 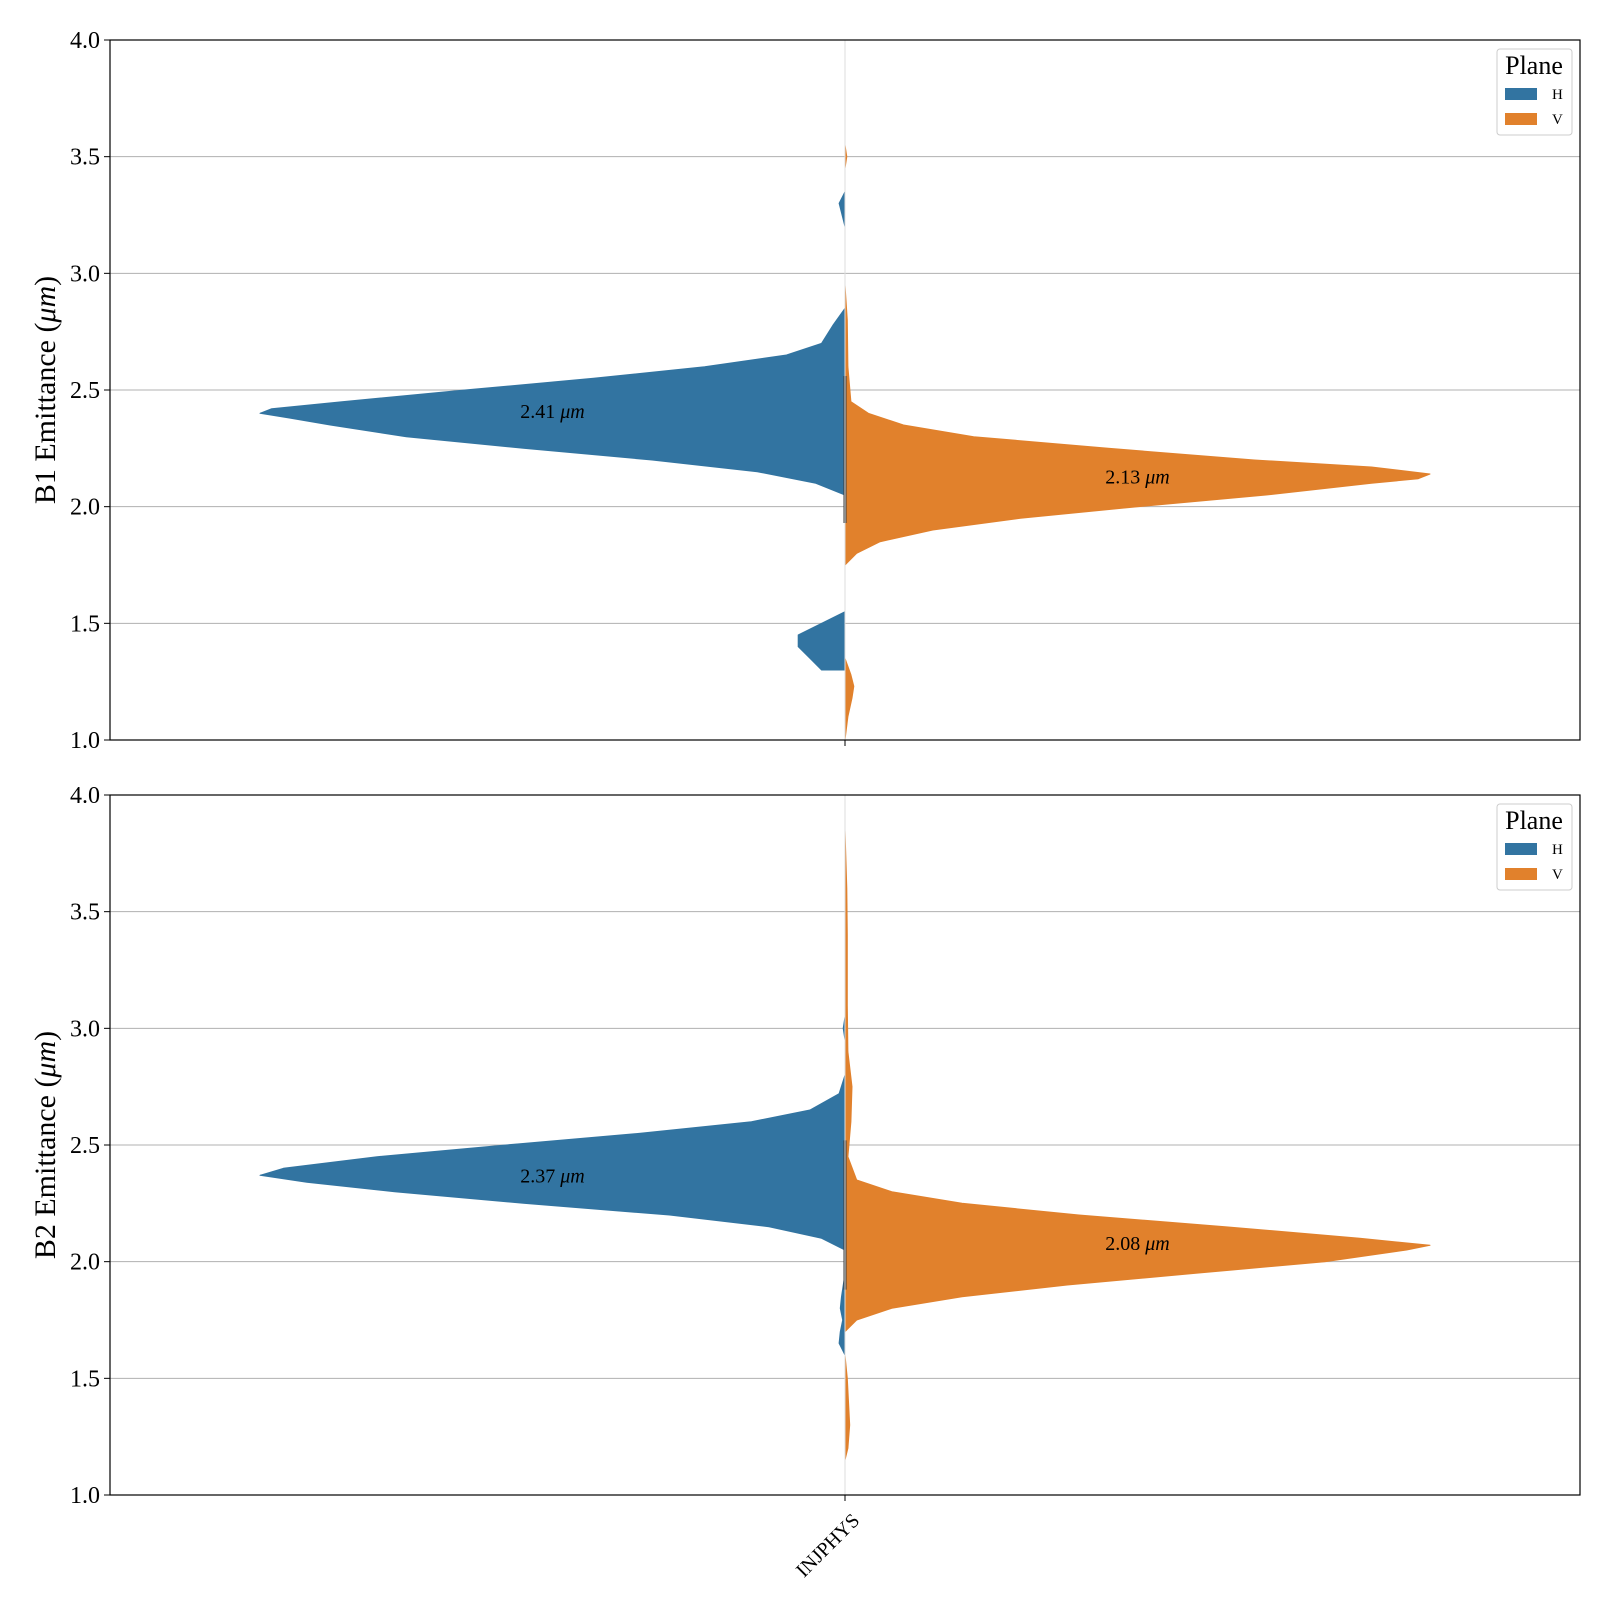 I want to click on legend-title-b1: Plane, so click(x=1534, y=65).